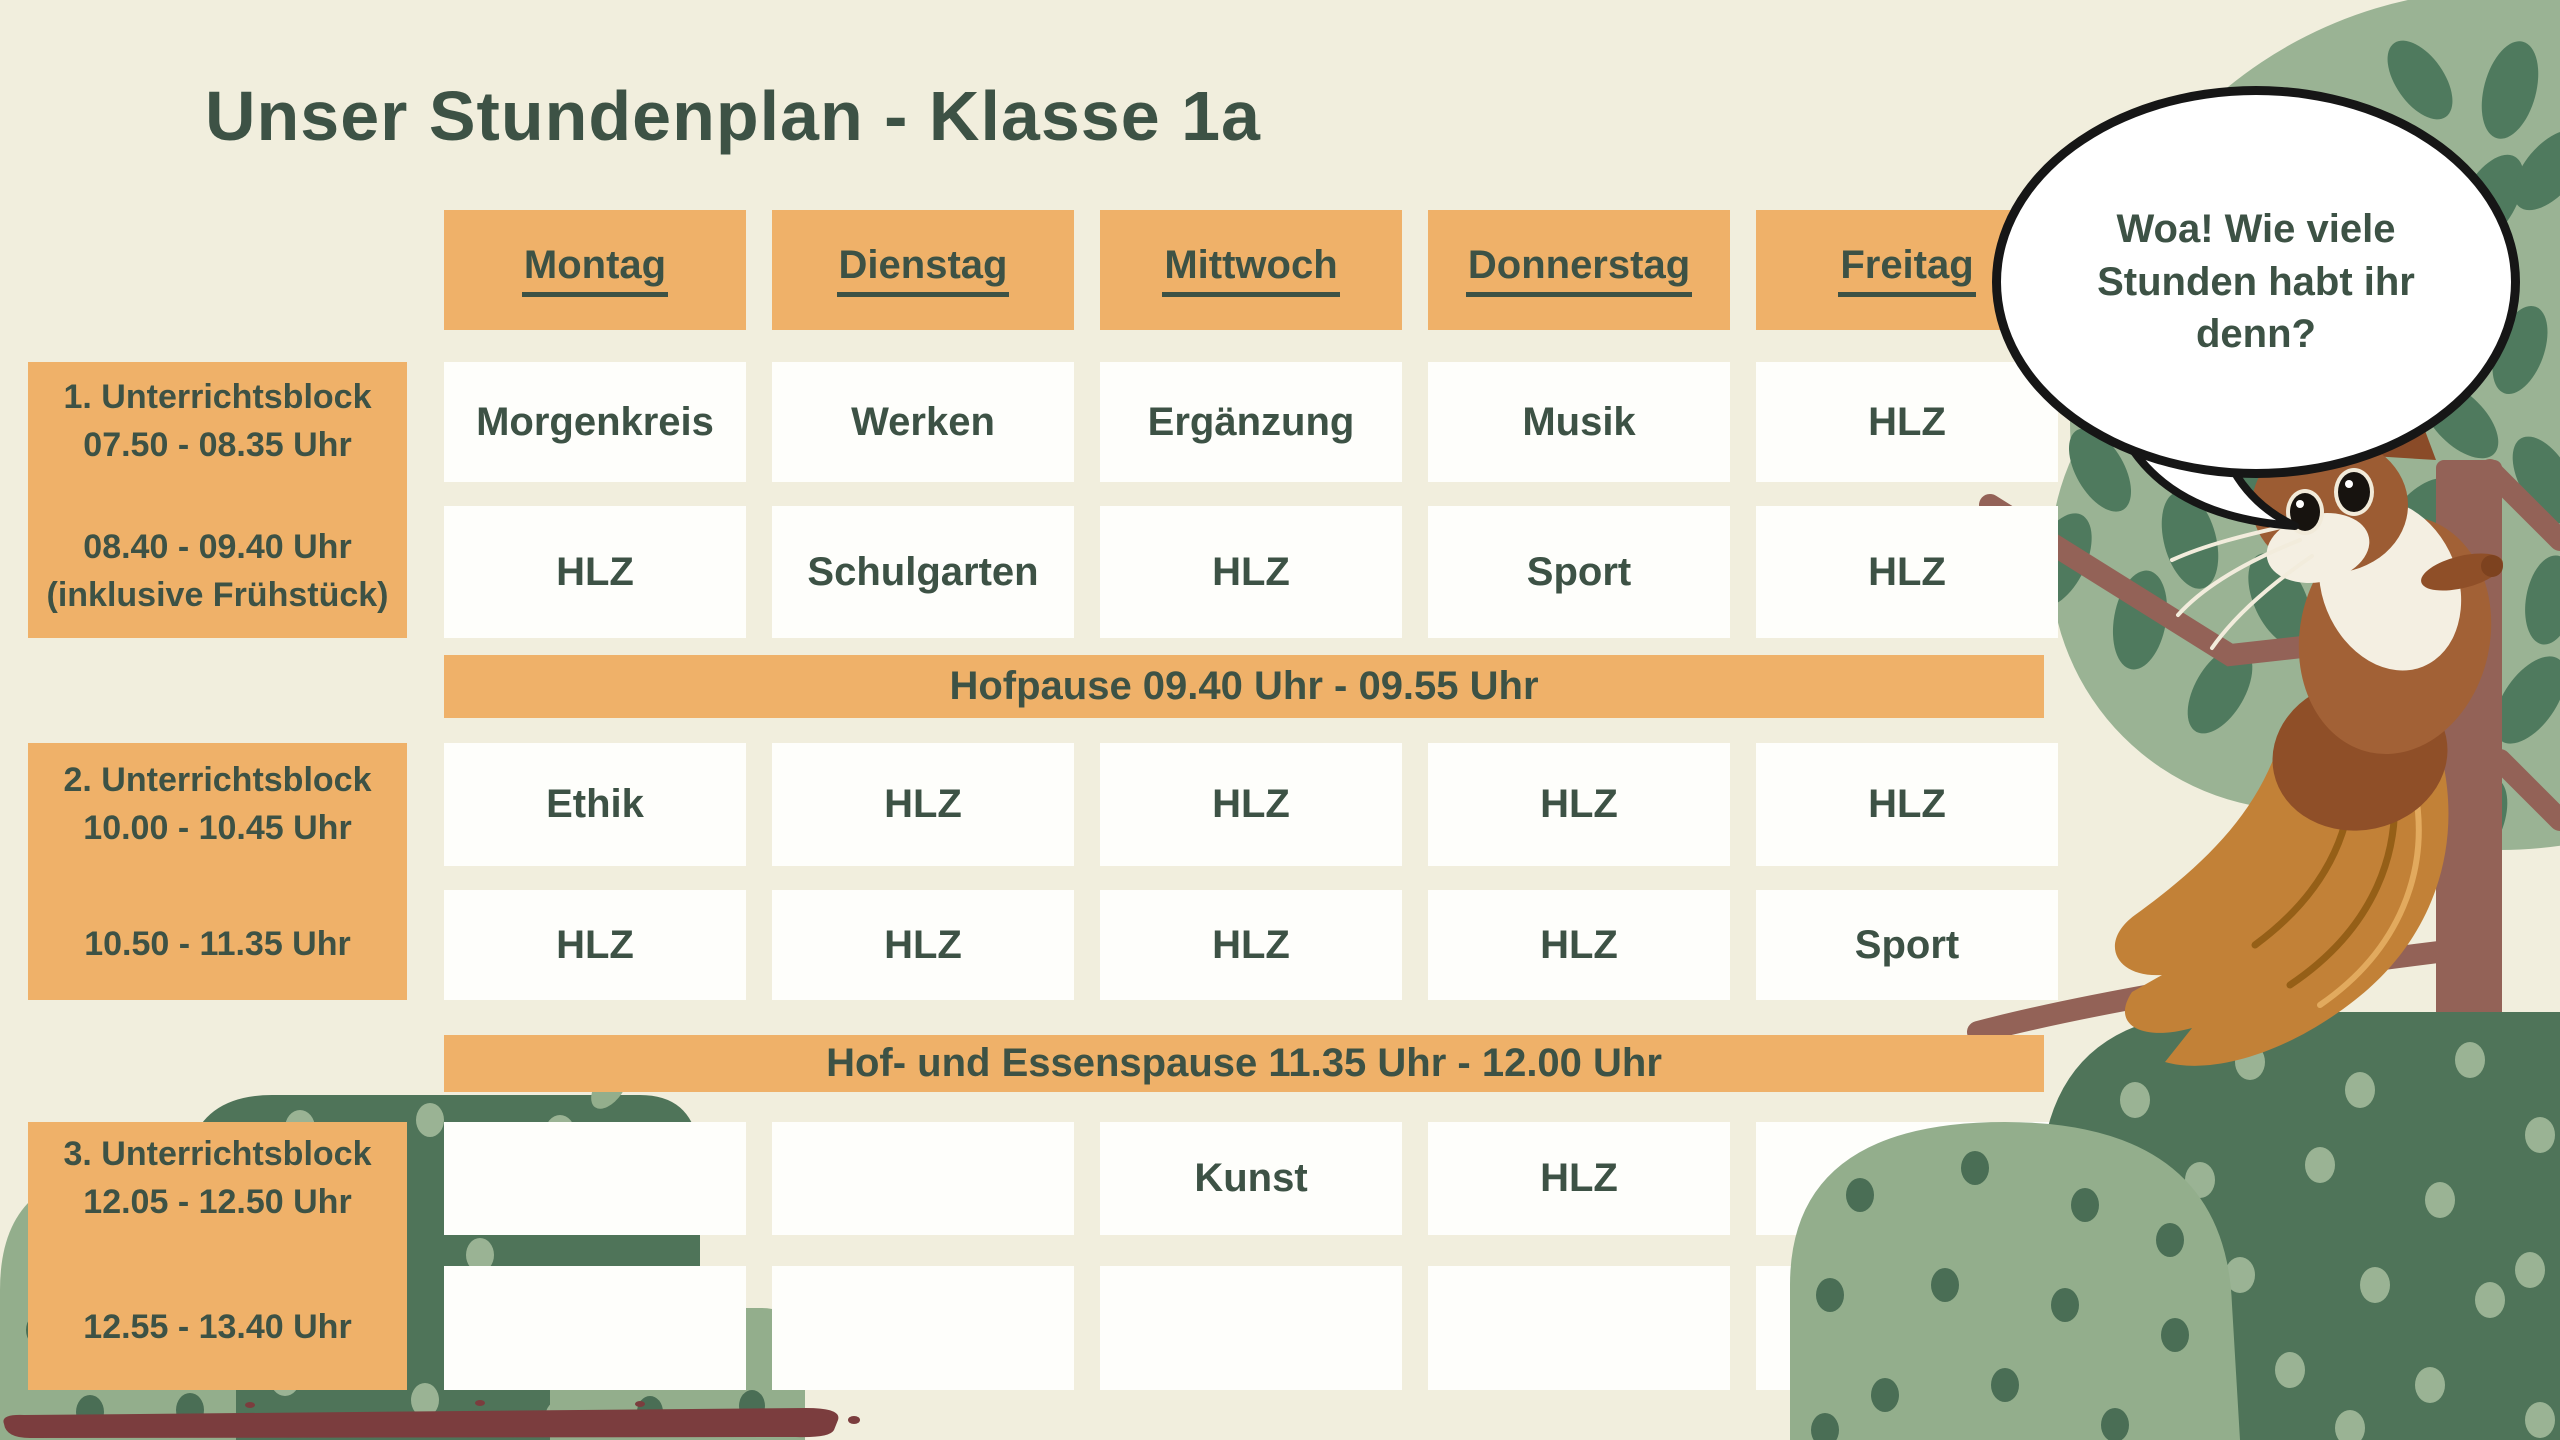 Image resolution: width=2560 pixels, height=1440 pixels. Describe the element at coordinates (1579, 1178) in the screenshot. I see `cell-r5-donnerstag: HLZ` at that location.